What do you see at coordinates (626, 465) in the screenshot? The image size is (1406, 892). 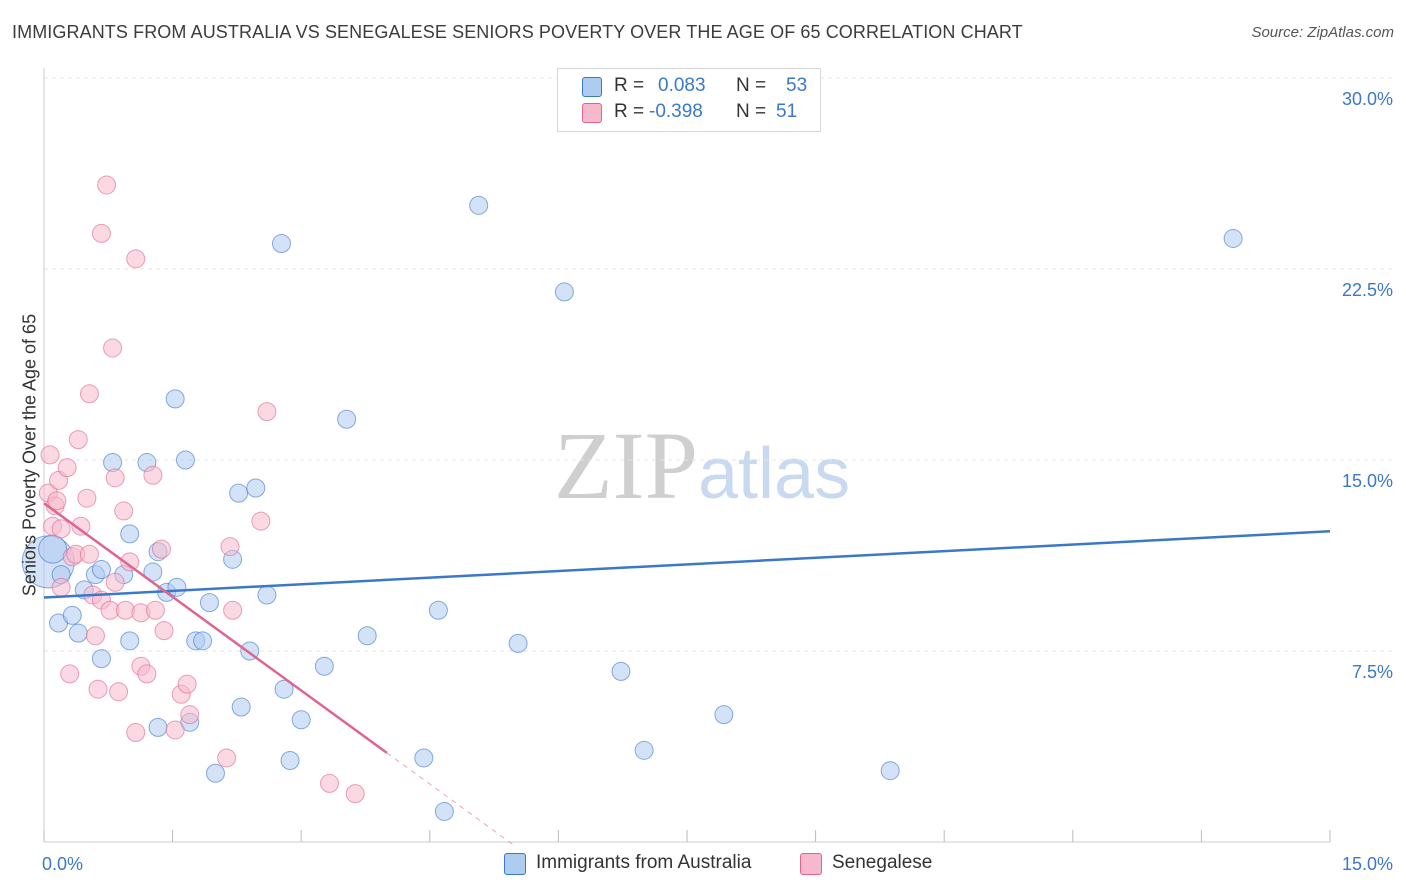 I see `watermark-zip: ZIP` at bounding box center [626, 465].